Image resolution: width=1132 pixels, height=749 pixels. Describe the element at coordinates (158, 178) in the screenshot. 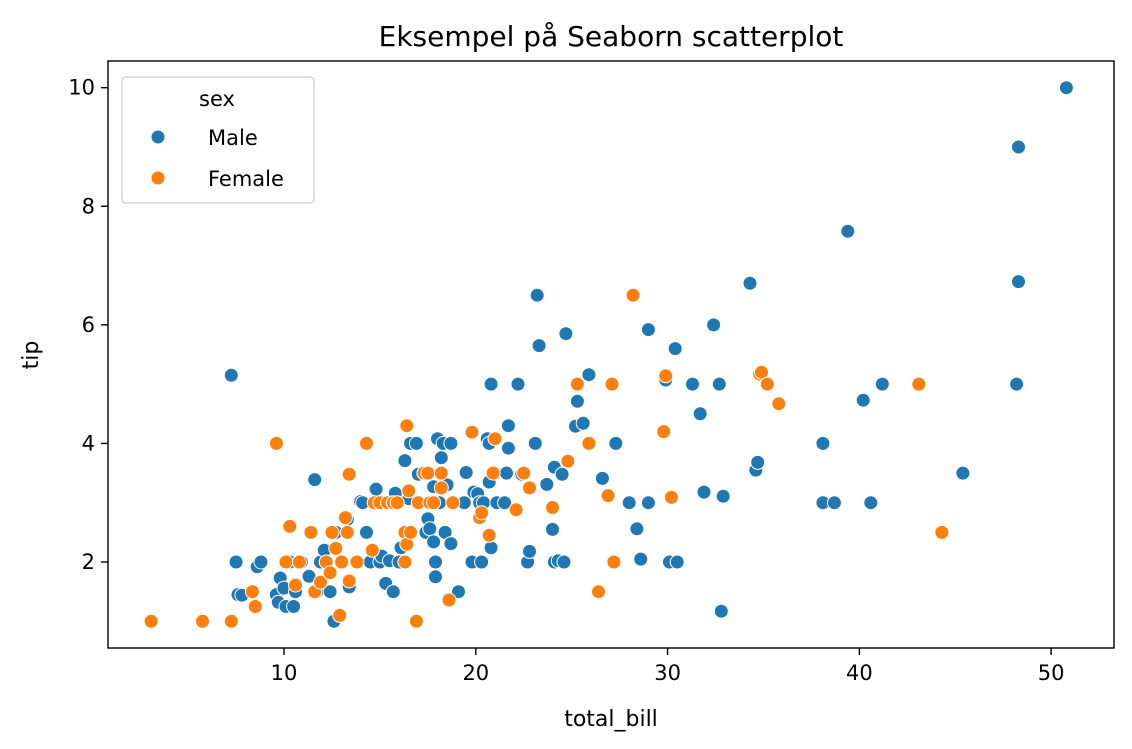

I see `legend-marker-female` at that location.